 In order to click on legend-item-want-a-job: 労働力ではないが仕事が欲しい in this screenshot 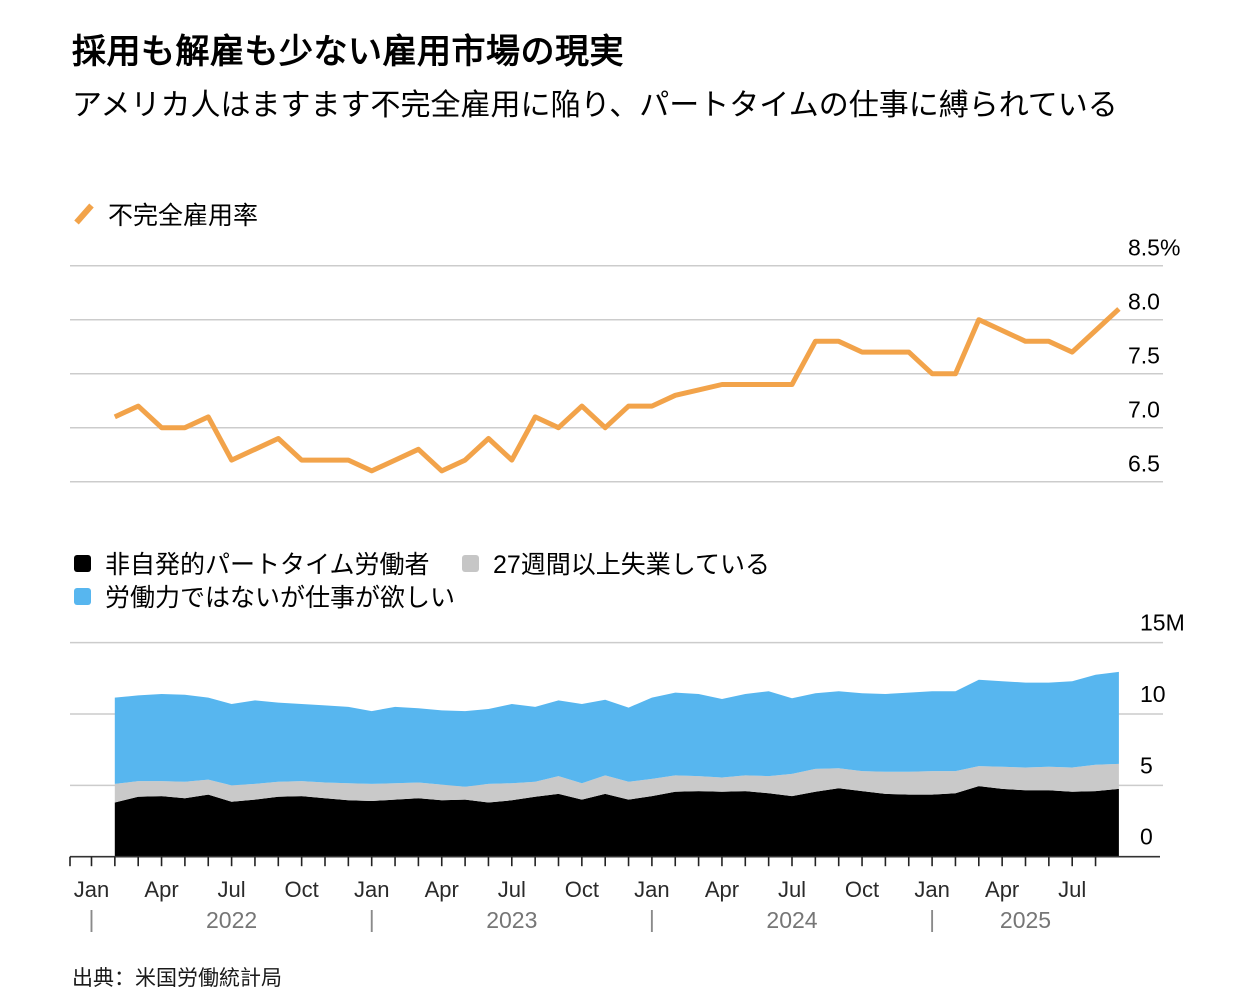, I will do `click(265, 596)`.